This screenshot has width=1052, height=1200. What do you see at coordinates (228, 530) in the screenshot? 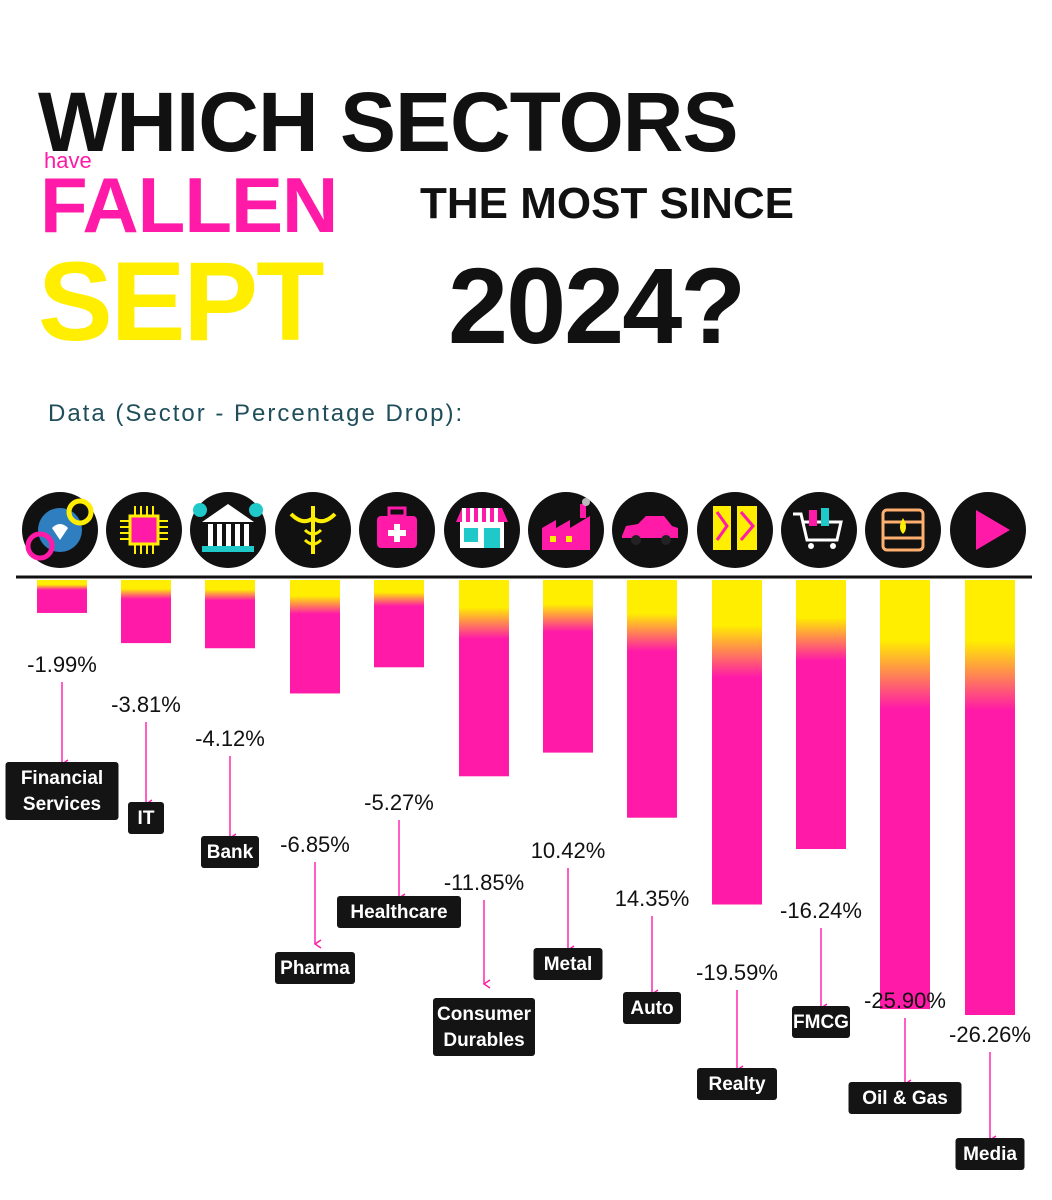
I see `bank-building-icon` at bounding box center [228, 530].